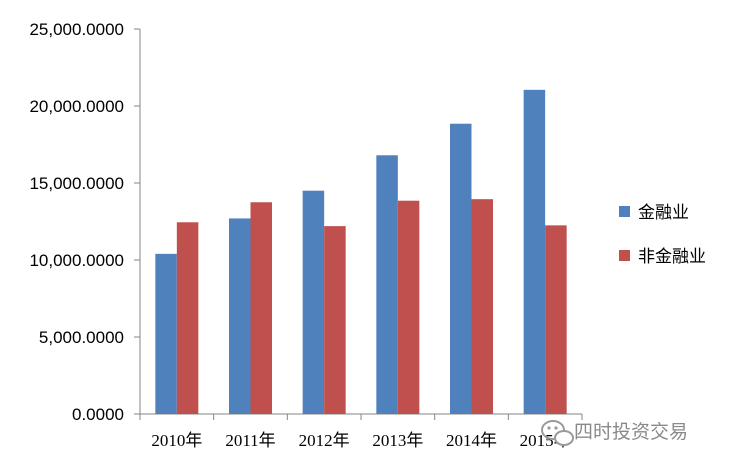 This screenshot has width=750, height=468. I want to click on bar-financial-2013年, so click(387, 284).